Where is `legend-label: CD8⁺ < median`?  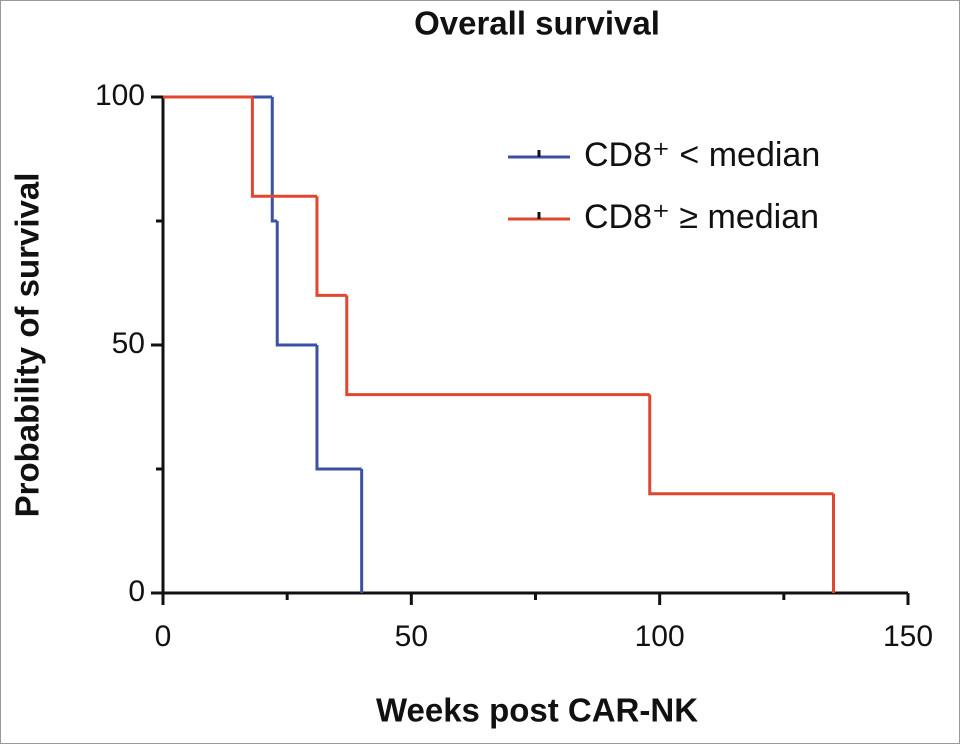 legend-label: CD8⁺ < median is located at coordinates (702, 155).